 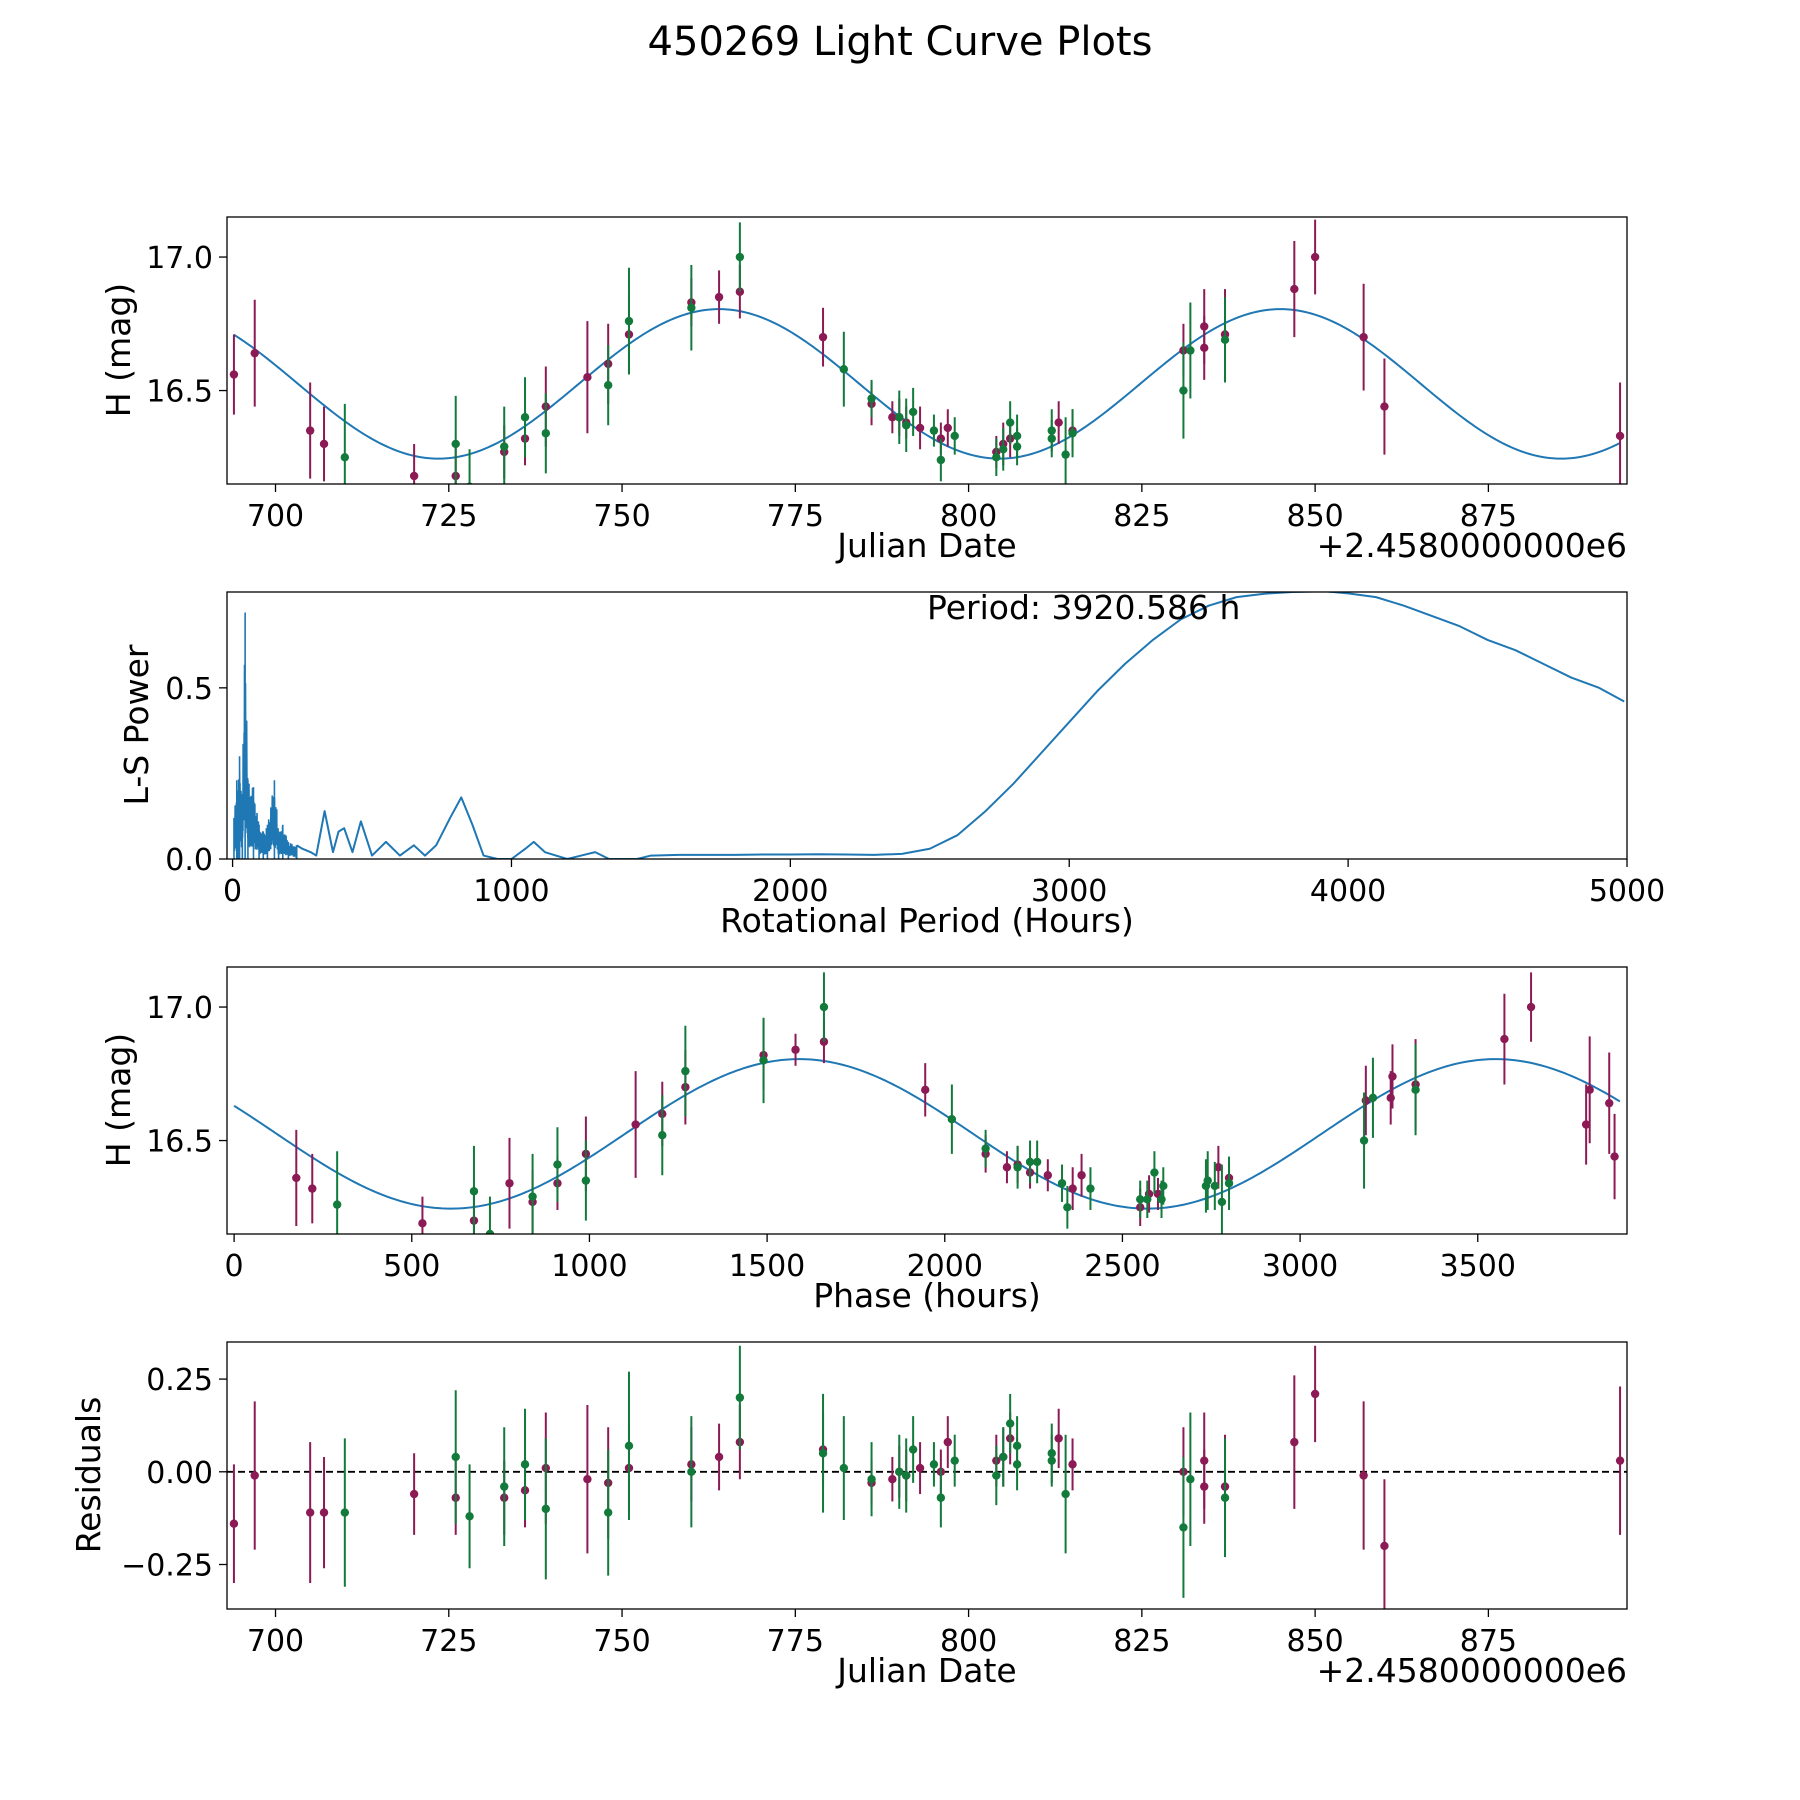 I want to click on periodogram-xtick-label: 5000, so click(x=1627, y=891).